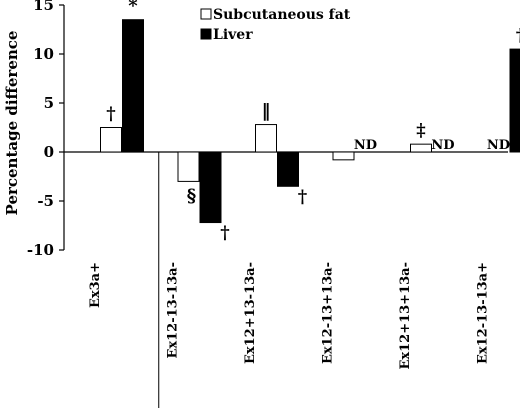 Image resolution: width=520 pixels, height=408 pixels. I want to click on y-tick-label: 5, so click(49, 103).